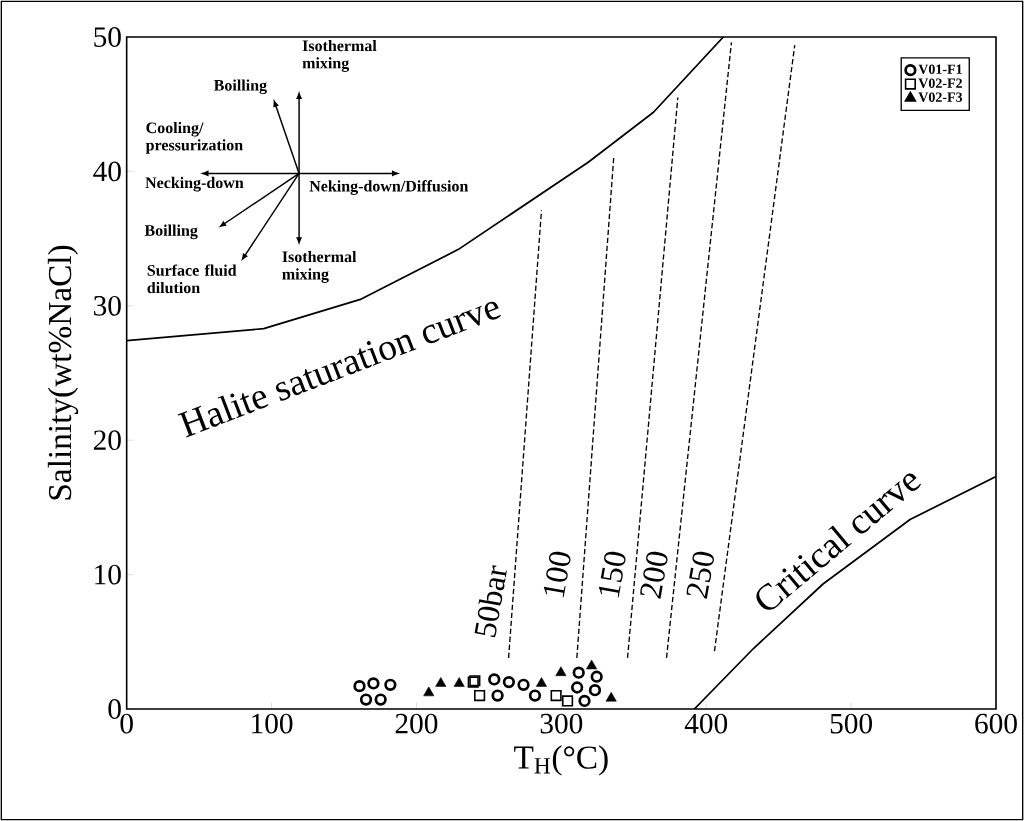  I want to click on y-tick-label: 40, so click(107, 171).